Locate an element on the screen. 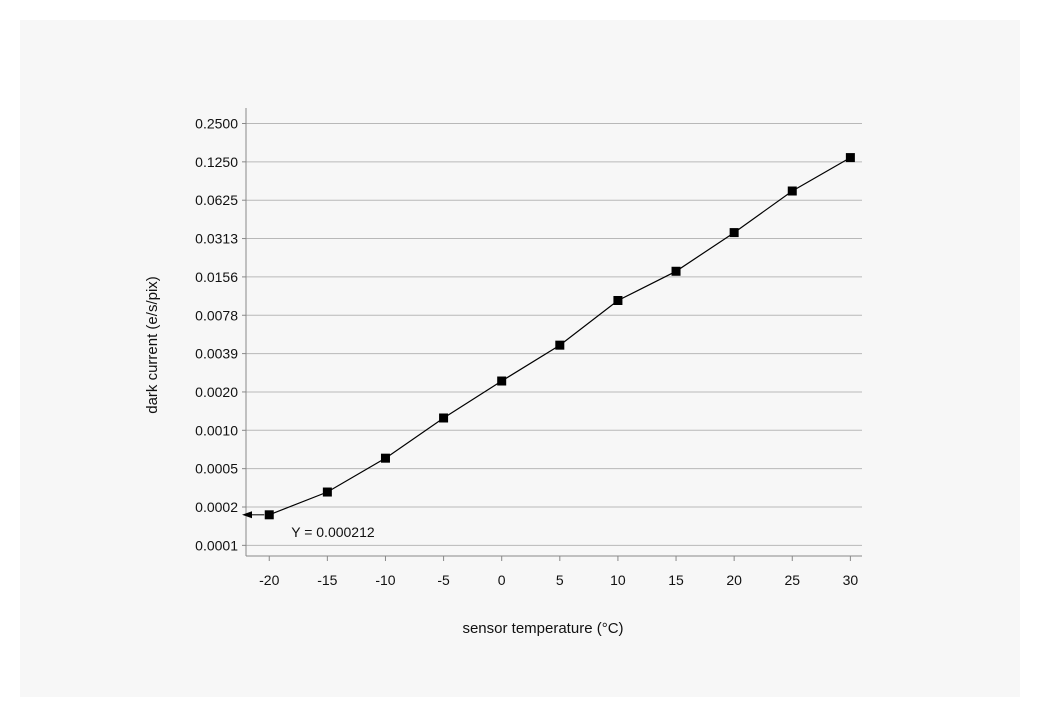 Image resolution: width=1040 pixels, height=717 pixels. y-tick-label: 0.0002 is located at coordinates (216, 507).